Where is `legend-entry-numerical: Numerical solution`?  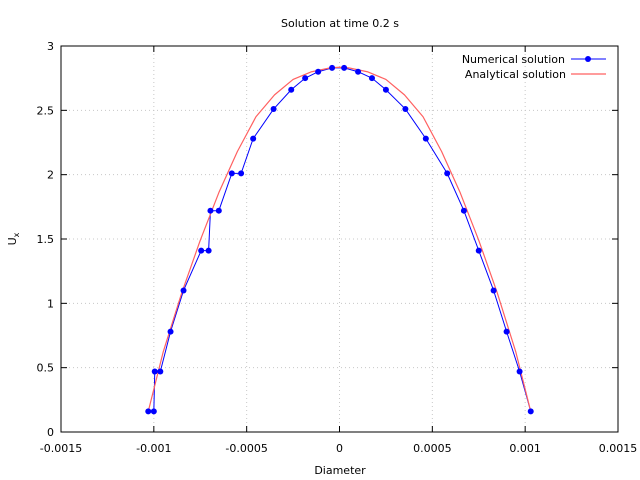
legend-entry-numerical: Numerical solution is located at coordinates (534, 59).